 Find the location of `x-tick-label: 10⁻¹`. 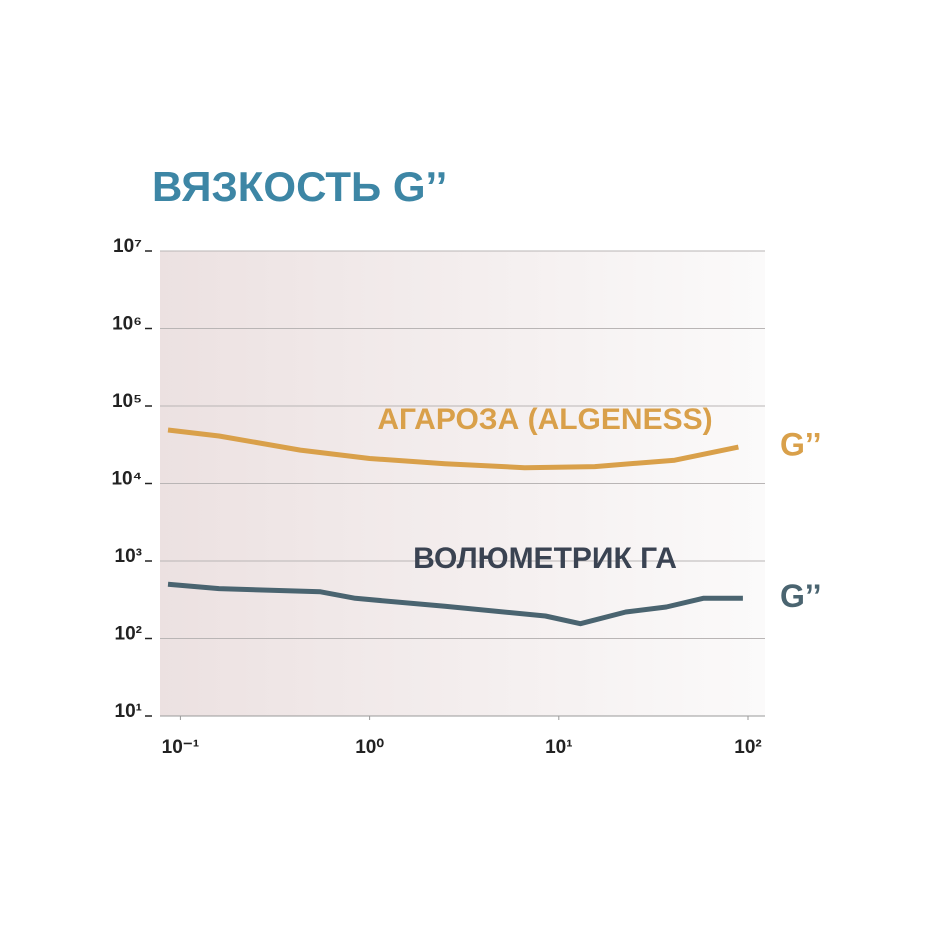

x-tick-label: 10⁻¹ is located at coordinates (181, 747).